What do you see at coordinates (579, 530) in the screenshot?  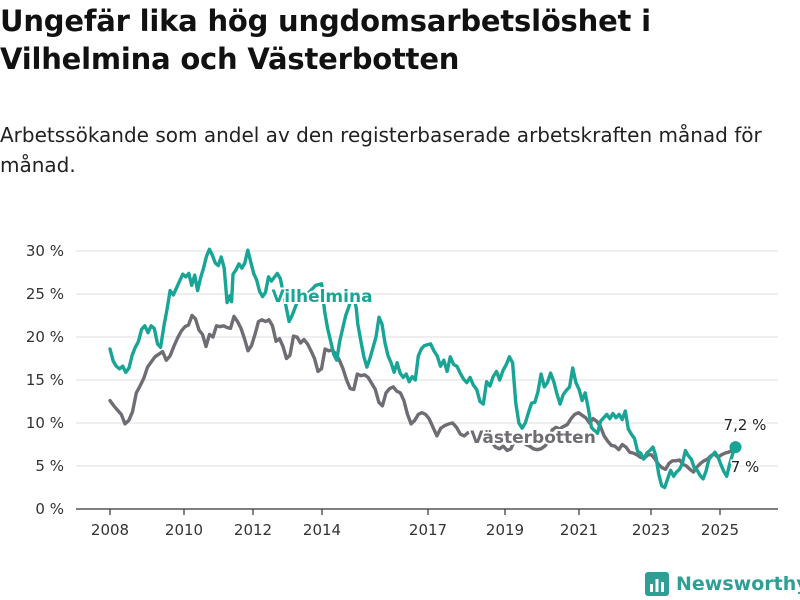 I see `x-tick-label: 2021` at bounding box center [579, 530].